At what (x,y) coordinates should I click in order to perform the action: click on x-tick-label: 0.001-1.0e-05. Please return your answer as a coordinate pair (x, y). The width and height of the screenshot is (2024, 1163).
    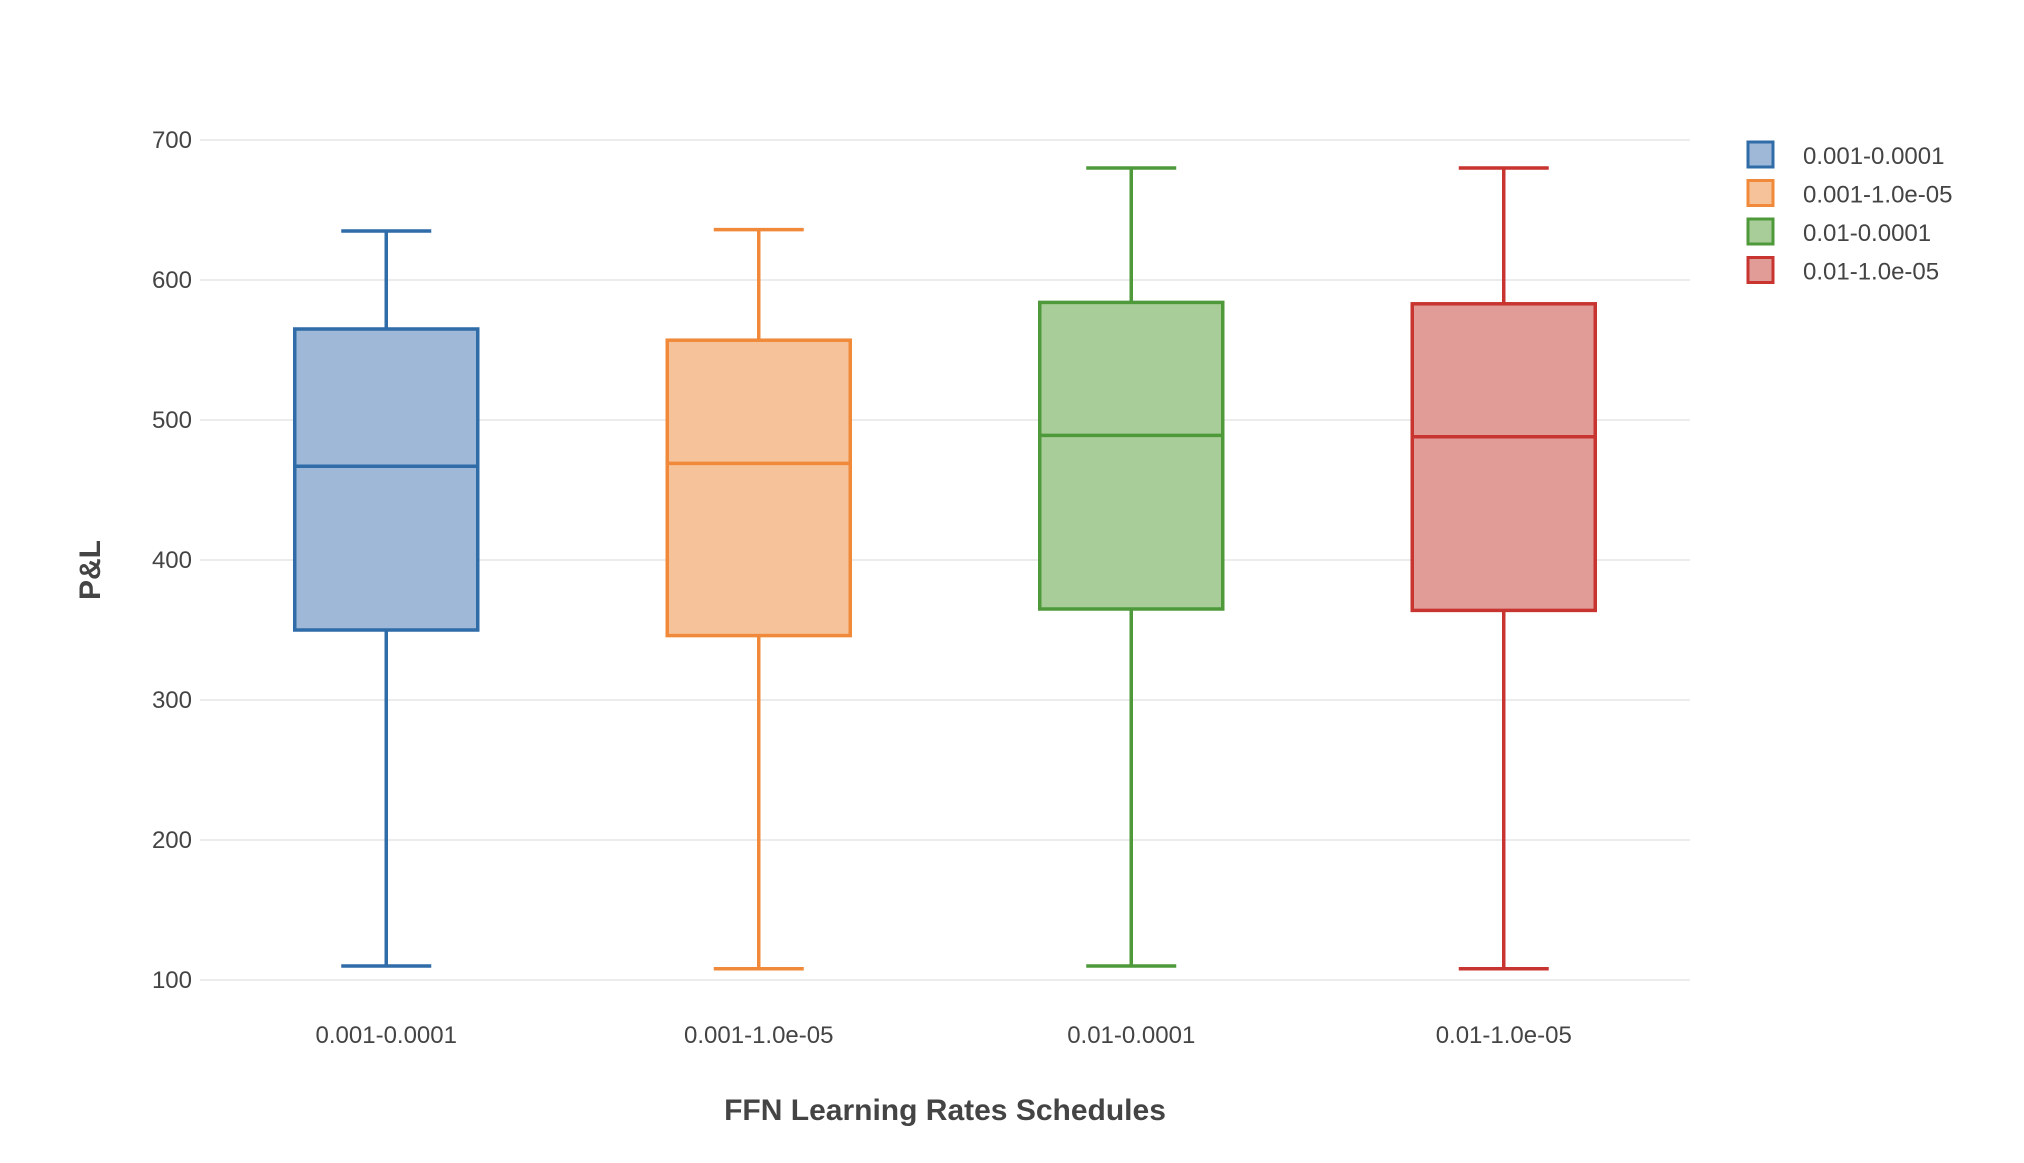
    Looking at the image, I should click on (758, 1035).